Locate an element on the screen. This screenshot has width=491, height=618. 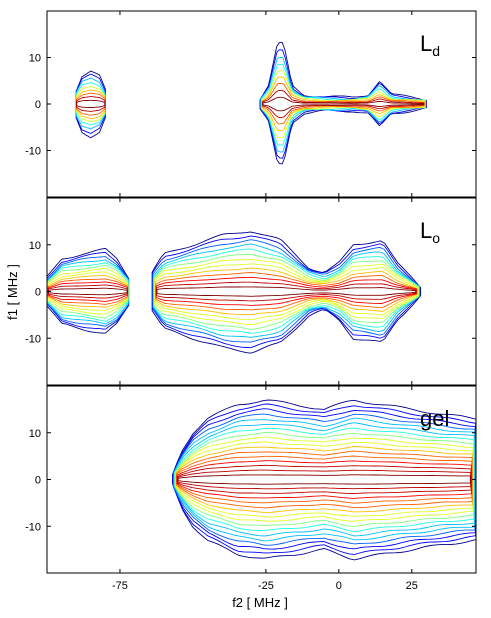
x-tick-label: 0 is located at coordinates (339, 586).